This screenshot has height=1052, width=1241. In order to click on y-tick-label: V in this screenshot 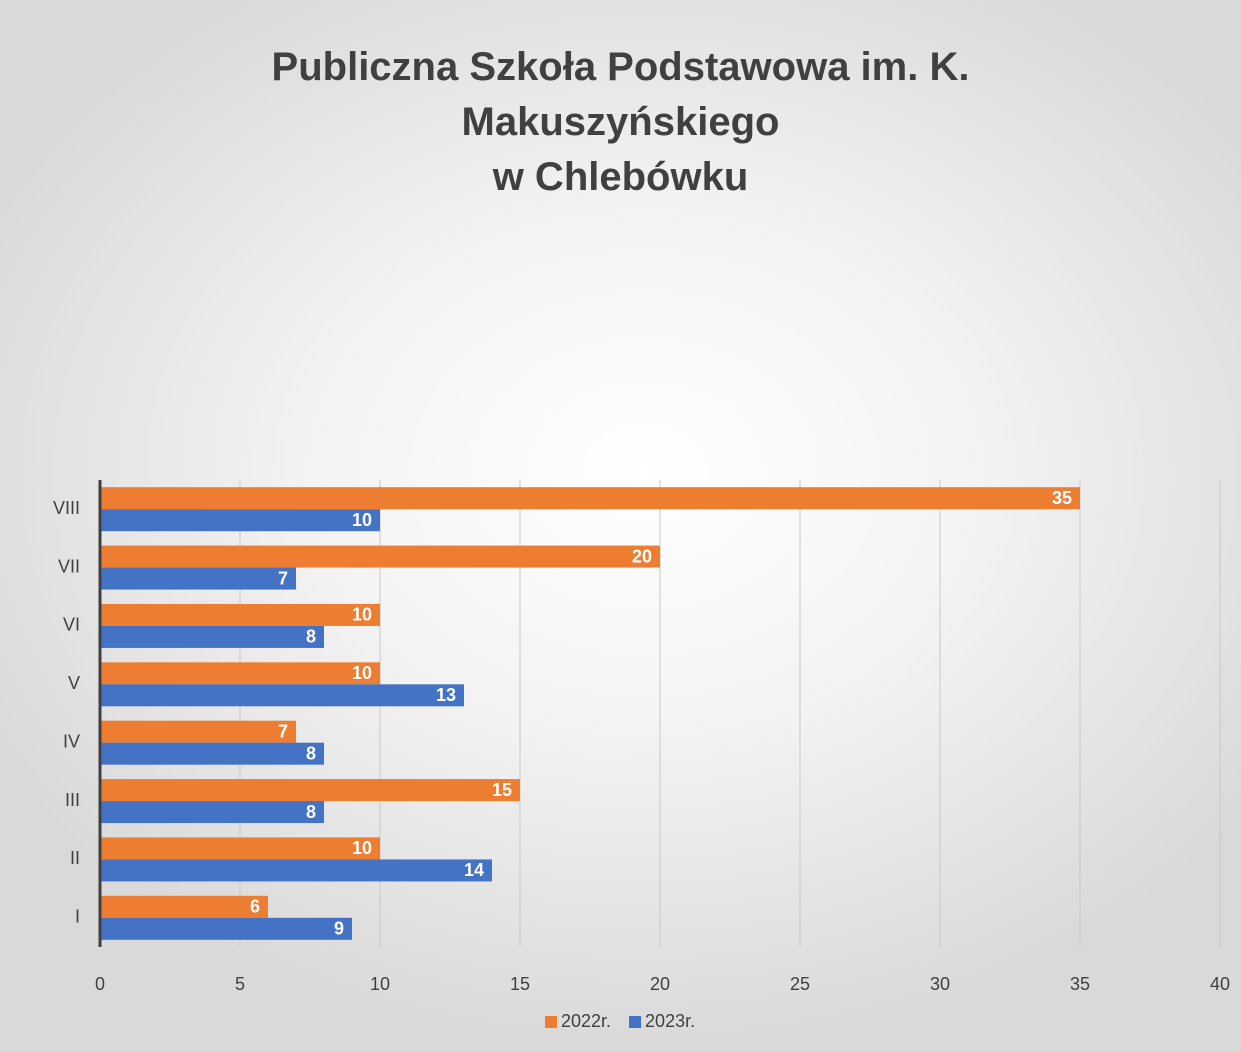, I will do `click(74, 683)`.